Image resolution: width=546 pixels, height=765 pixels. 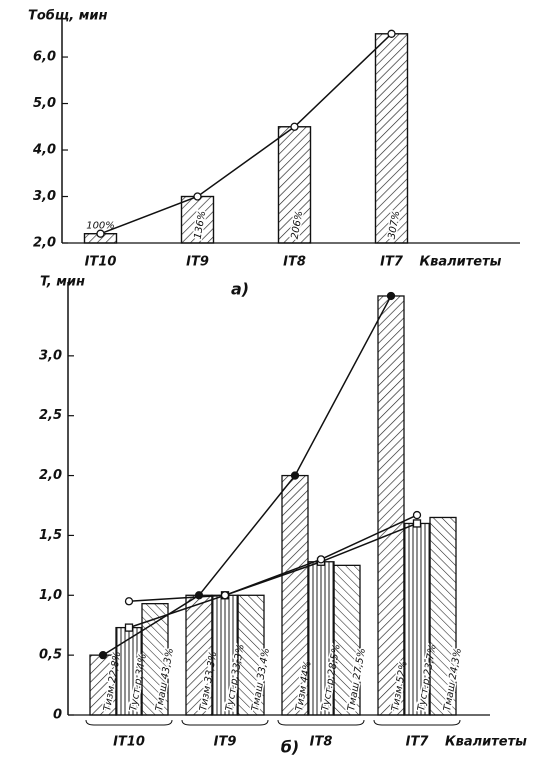 What do you see at coordinates (395, 225) in the screenshot?
I see `bar-label: 307%` at bounding box center [395, 225].